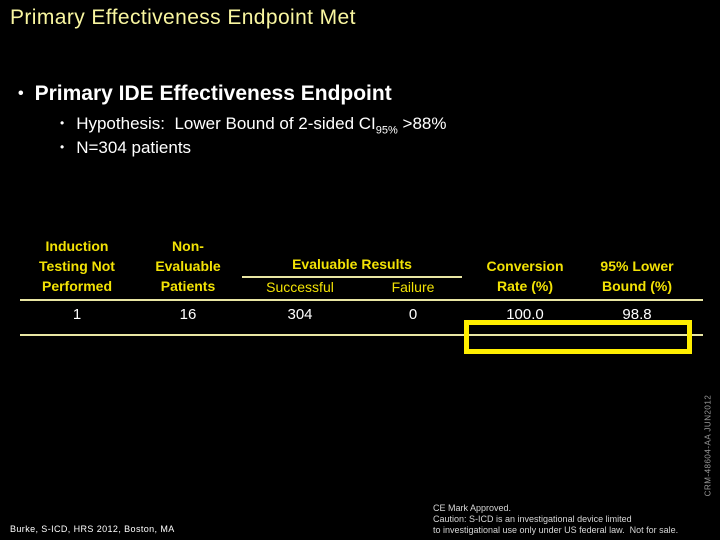 The height and width of the screenshot is (540, 720). I want to click on hypothesis-text: Hypothesis: Lower Bound of 2-sided CI, so click(226, 123).